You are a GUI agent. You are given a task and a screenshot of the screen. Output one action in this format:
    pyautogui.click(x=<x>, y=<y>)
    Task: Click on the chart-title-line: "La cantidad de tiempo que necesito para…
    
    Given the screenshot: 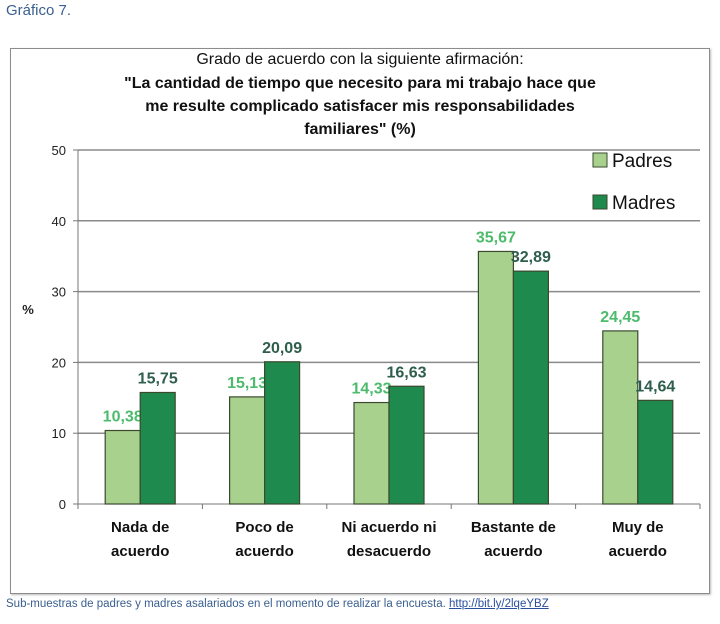 What is the action you would take?
    pyautogui.click(x=360, y=83)
    